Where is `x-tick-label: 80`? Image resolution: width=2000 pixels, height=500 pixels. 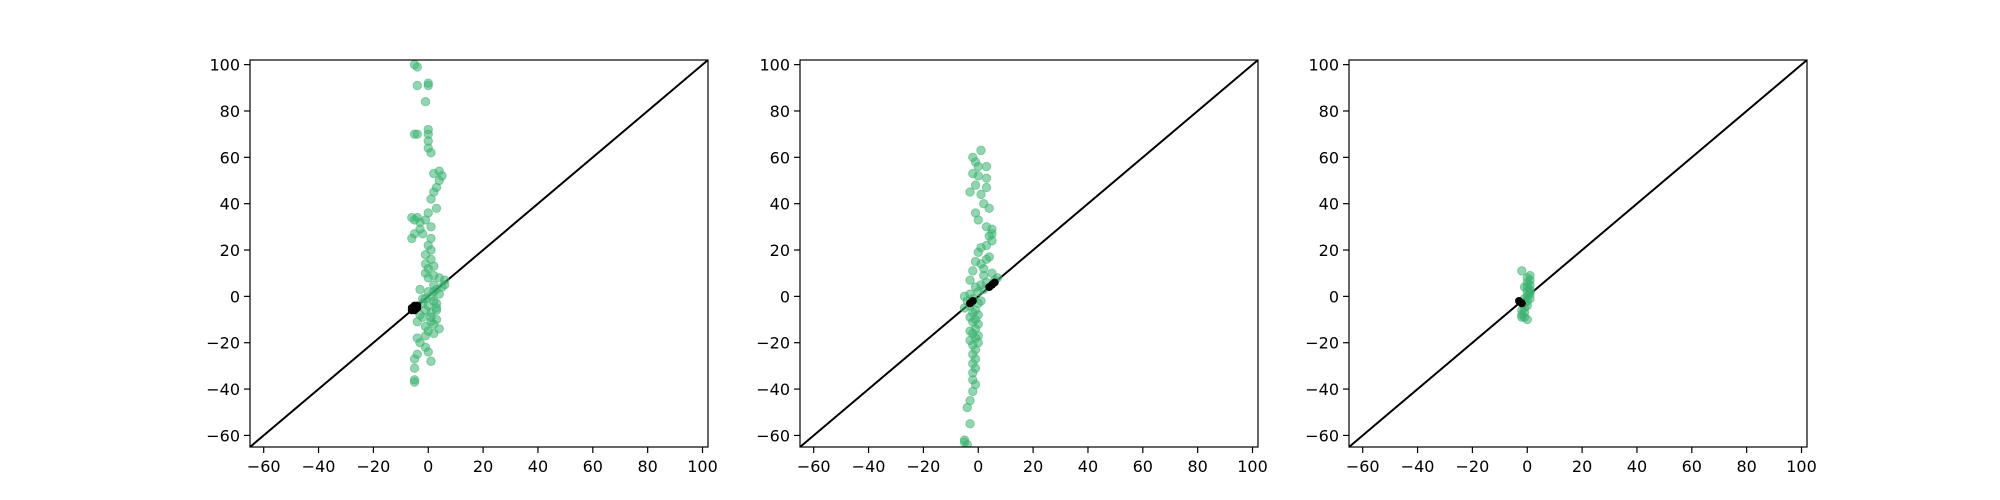
x-tick-label: 80 is located at coordinates (1197, 466).